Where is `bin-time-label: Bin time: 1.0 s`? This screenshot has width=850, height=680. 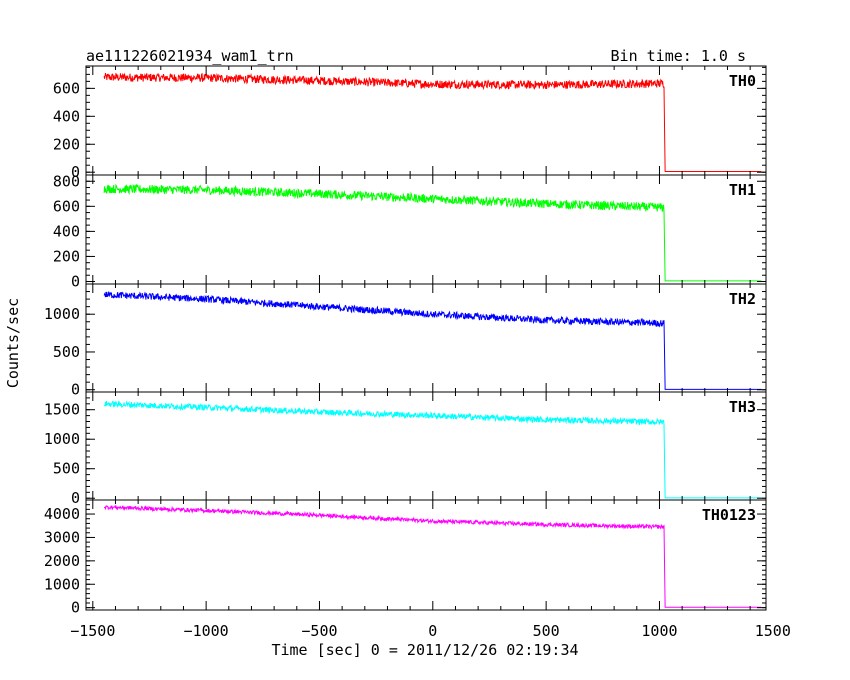 bin-time-label: Bin time: 1.0 s is located at coordinates (678, 56).